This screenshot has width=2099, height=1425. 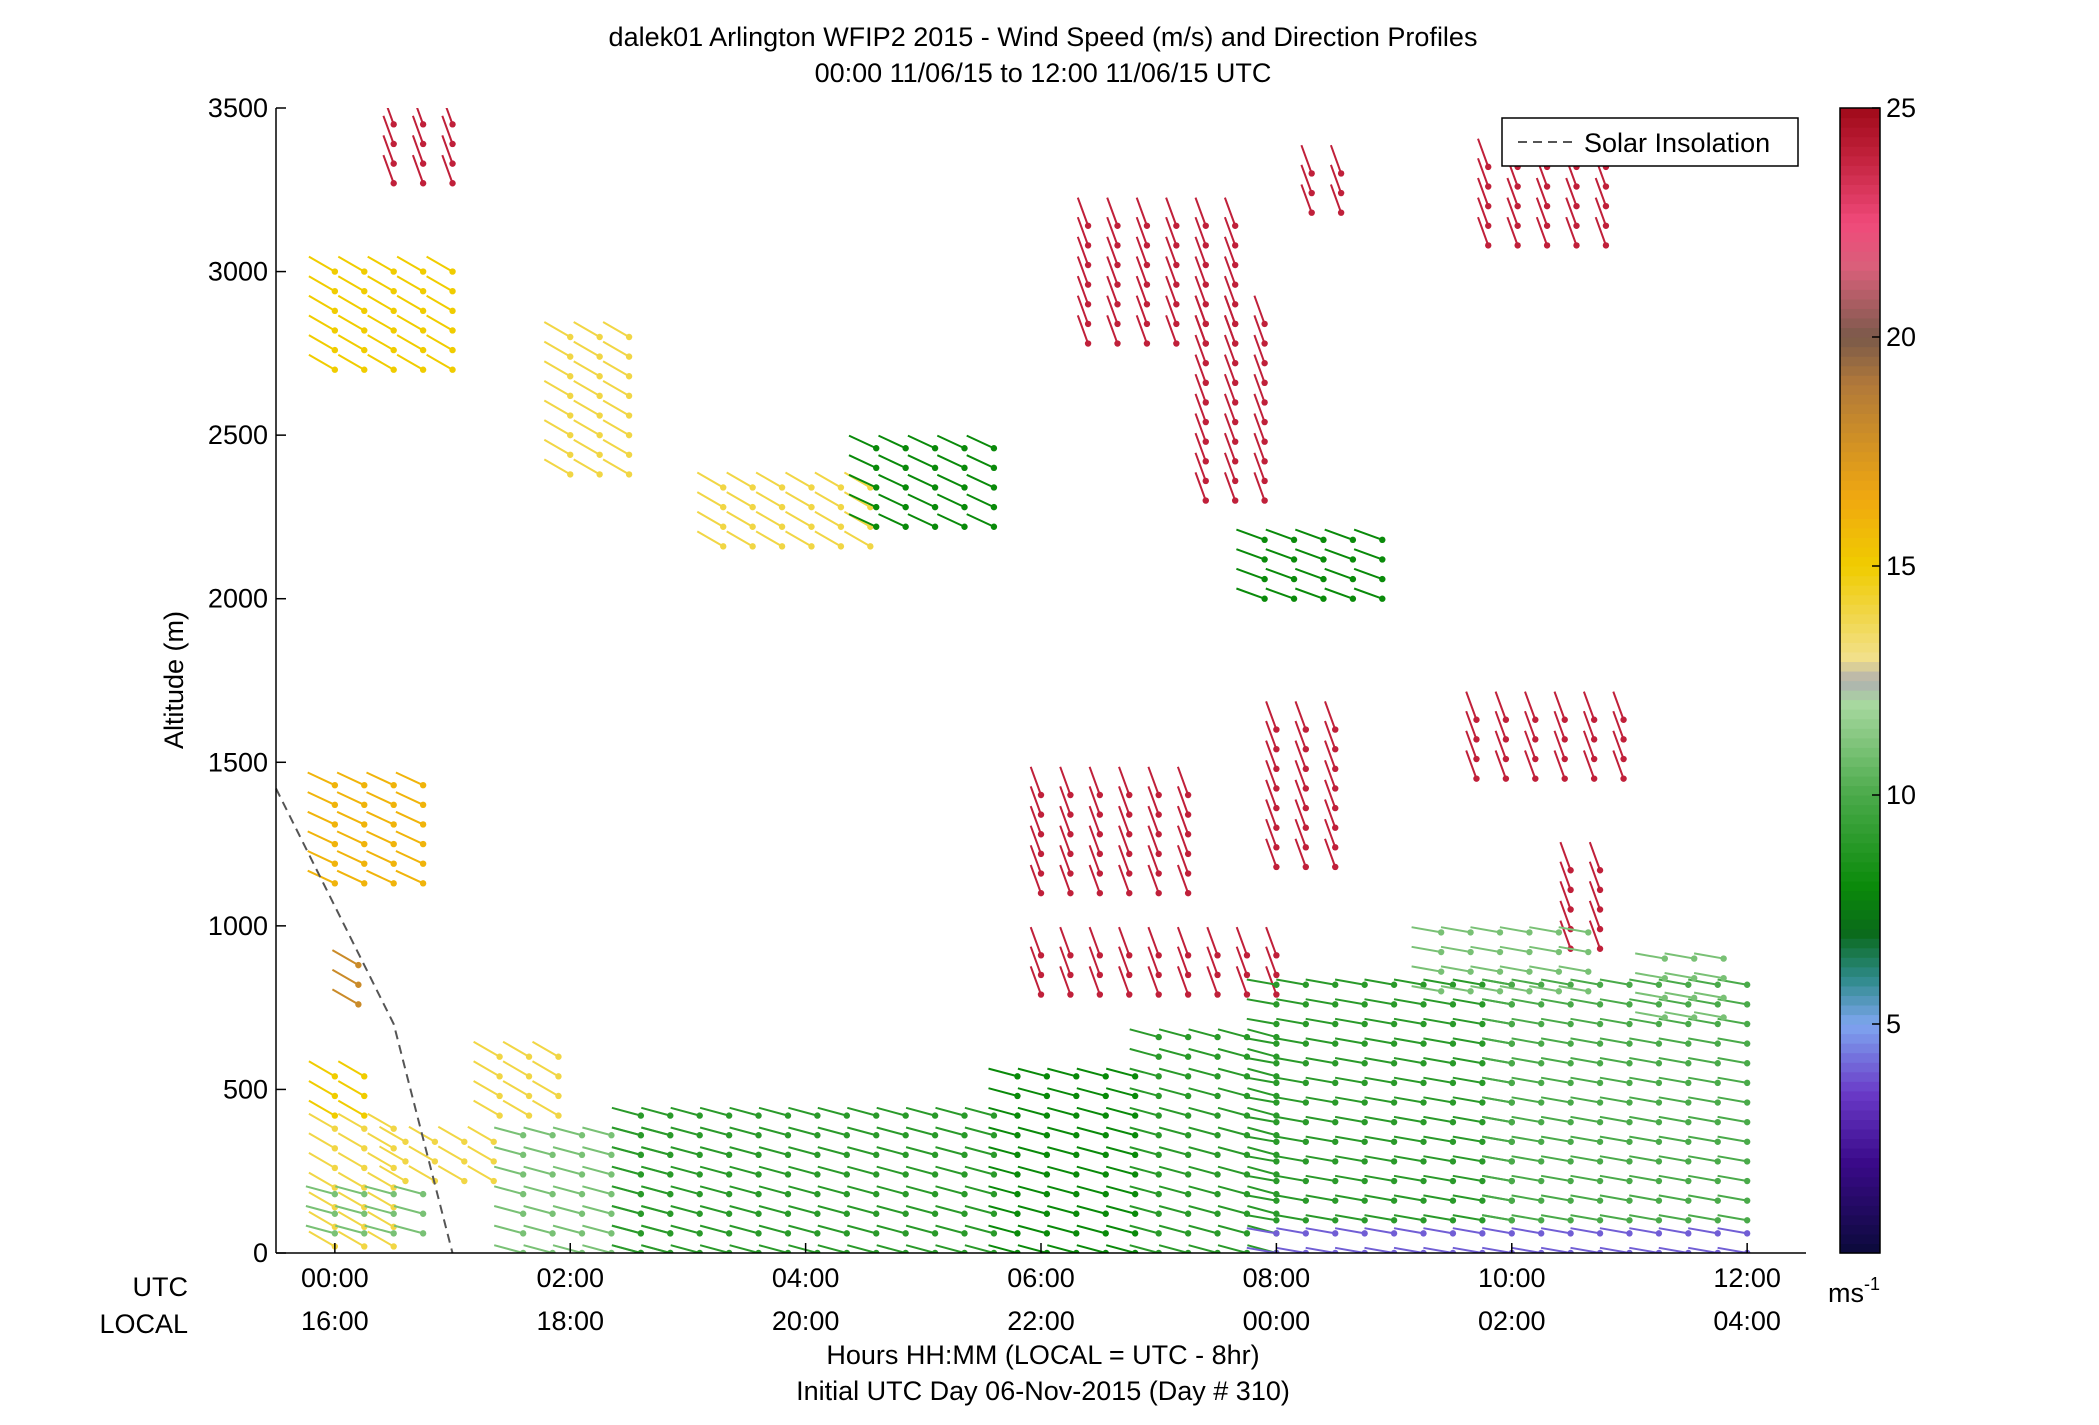 I want to click on x-row-label-local: LOCAL, so click(x=143, y=1324).